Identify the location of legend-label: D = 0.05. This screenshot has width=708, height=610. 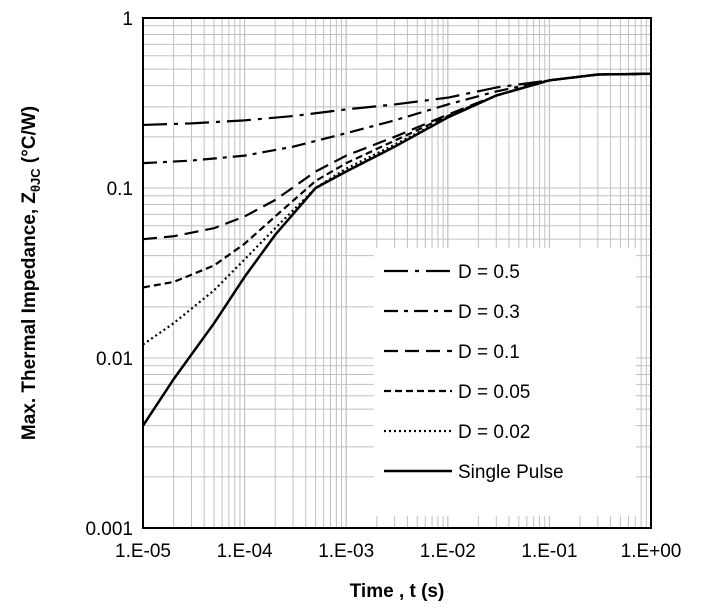
(494, 392).